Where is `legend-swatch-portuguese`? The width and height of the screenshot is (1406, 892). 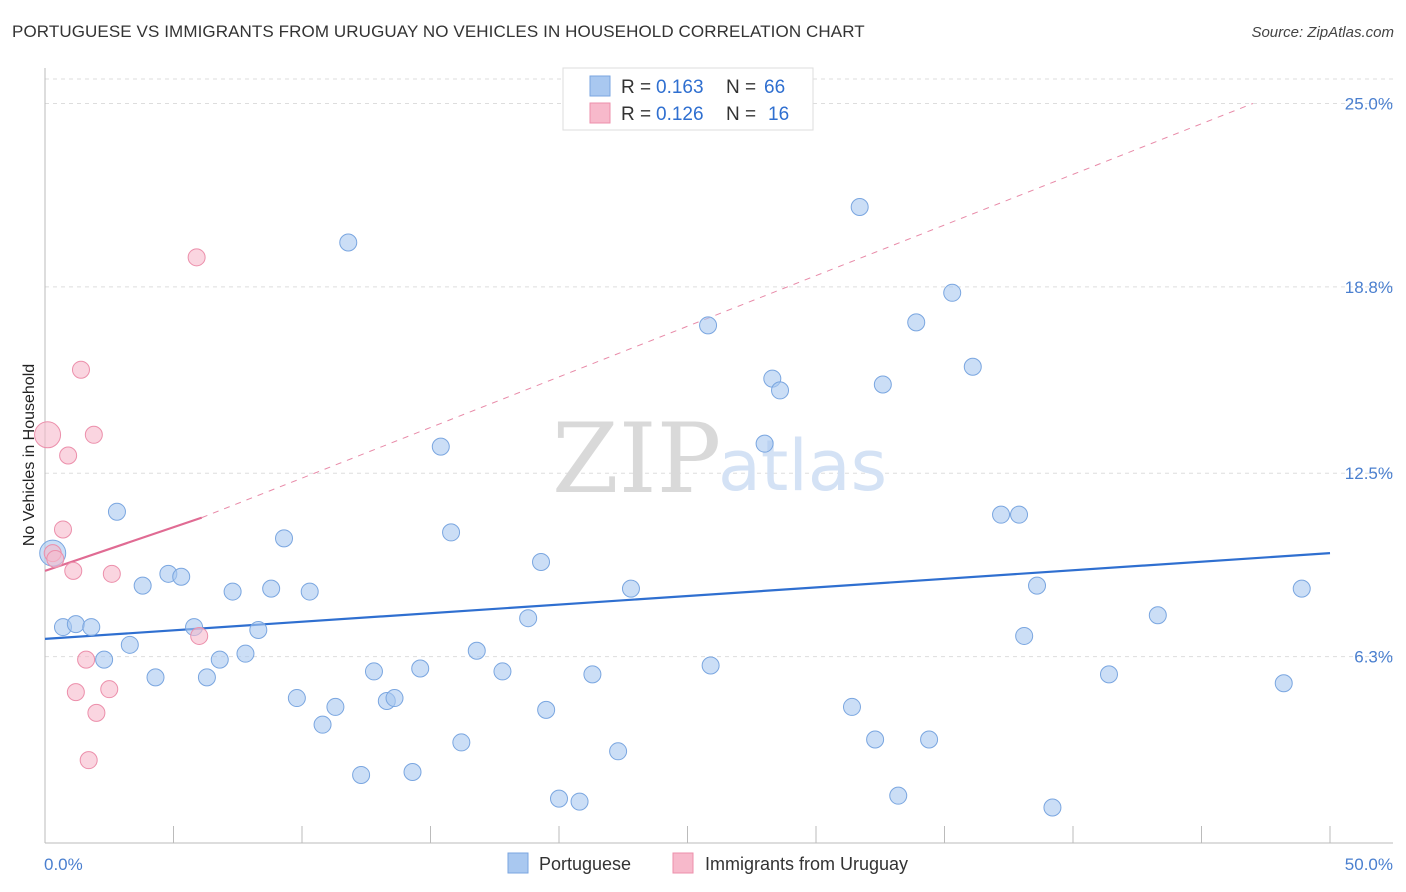
legend-swatch-portuguese is located at coordinates (600, 86).